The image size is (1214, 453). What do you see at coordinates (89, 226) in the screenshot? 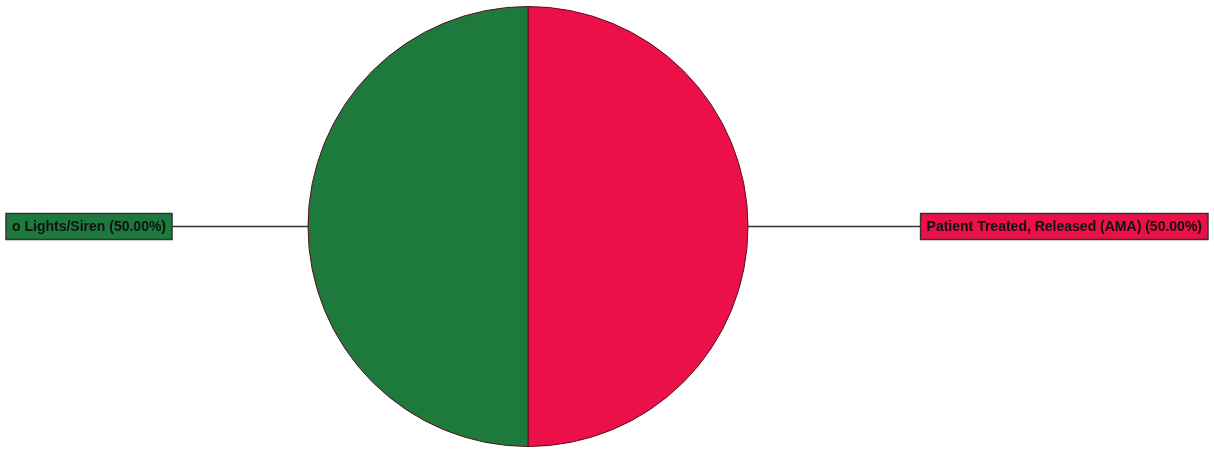
I see `slice-label: o Lights/Siren (50.00%)` at bounding box center [89, 226].